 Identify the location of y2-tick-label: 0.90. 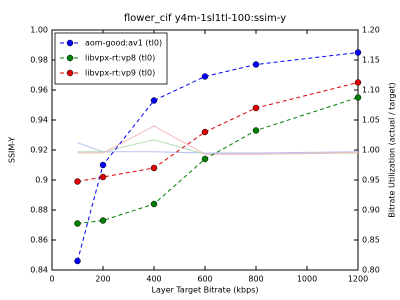
(371, 210).